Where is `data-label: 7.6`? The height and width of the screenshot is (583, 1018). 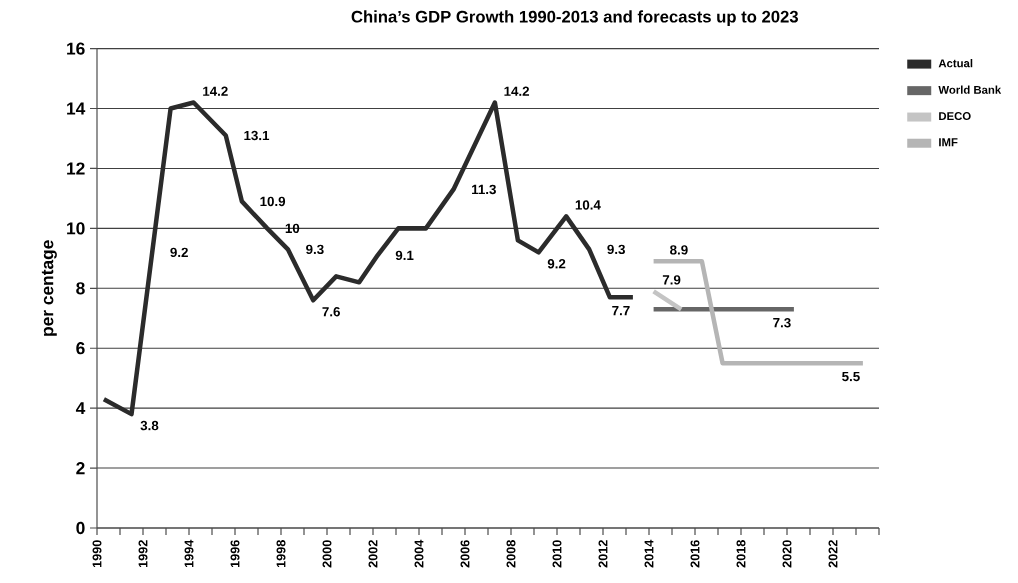
data-label: 7.6 is located at coordinates (331, 312).